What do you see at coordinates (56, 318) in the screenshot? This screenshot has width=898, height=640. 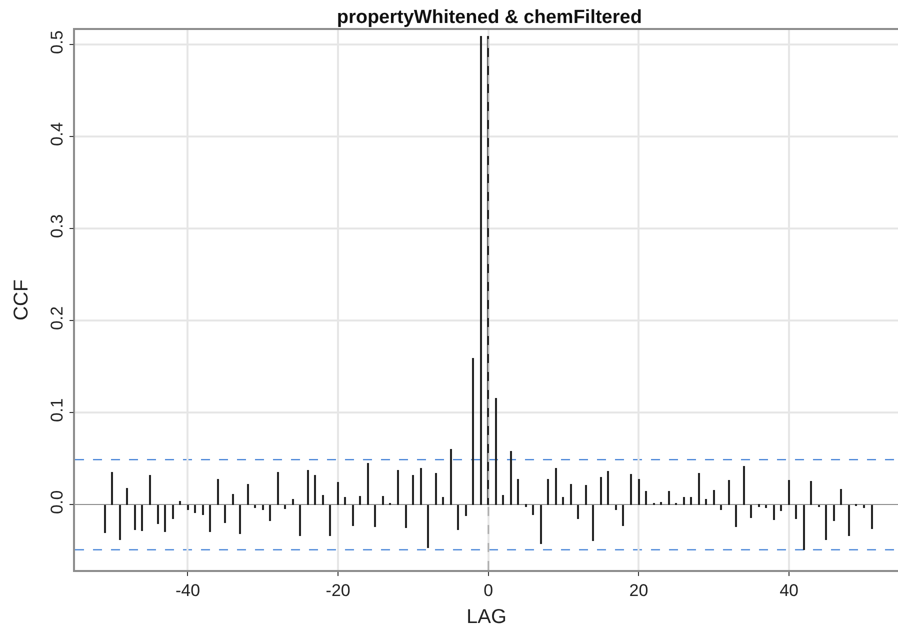 I see `y-tick-label: 0.2` at bounding box center [56, 318].